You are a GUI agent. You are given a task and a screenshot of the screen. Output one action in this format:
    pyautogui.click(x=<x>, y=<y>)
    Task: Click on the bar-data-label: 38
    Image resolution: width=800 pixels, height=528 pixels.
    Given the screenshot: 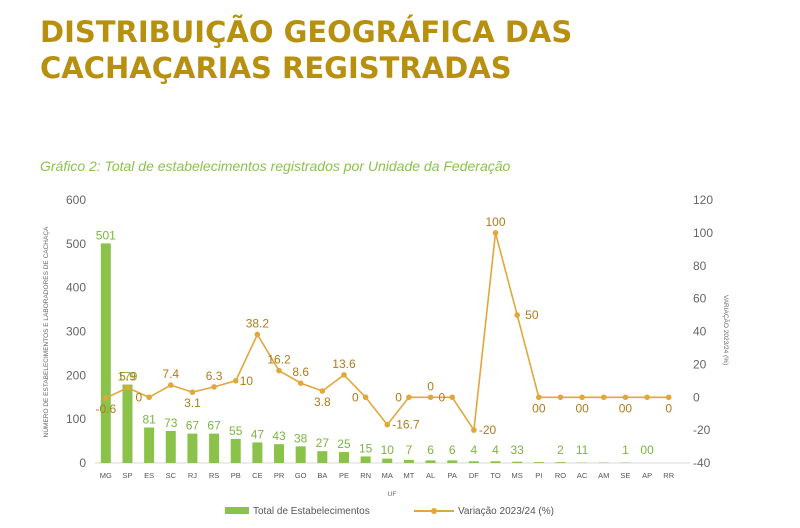 What is the action you would take?
    pyautogui.click(x=301, y=438)
    